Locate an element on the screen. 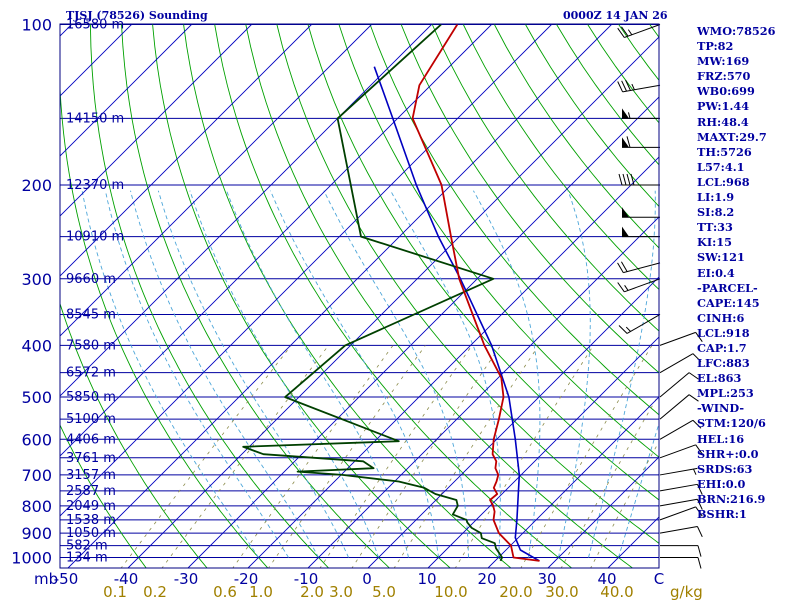  index-item: CINH:6 is located at coordinates (721, 317).